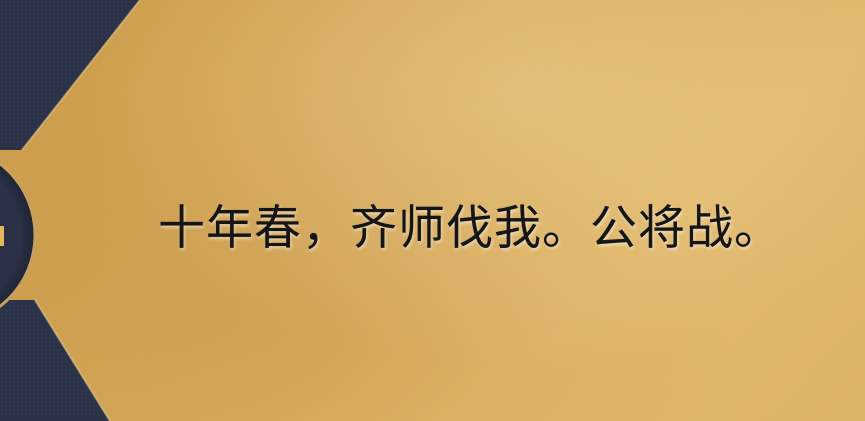 The height and width of the screenshot is (421, 865). Describe the element at coordinates (70, 75) in the screenshot. I see `top-corner-panel` at that location.